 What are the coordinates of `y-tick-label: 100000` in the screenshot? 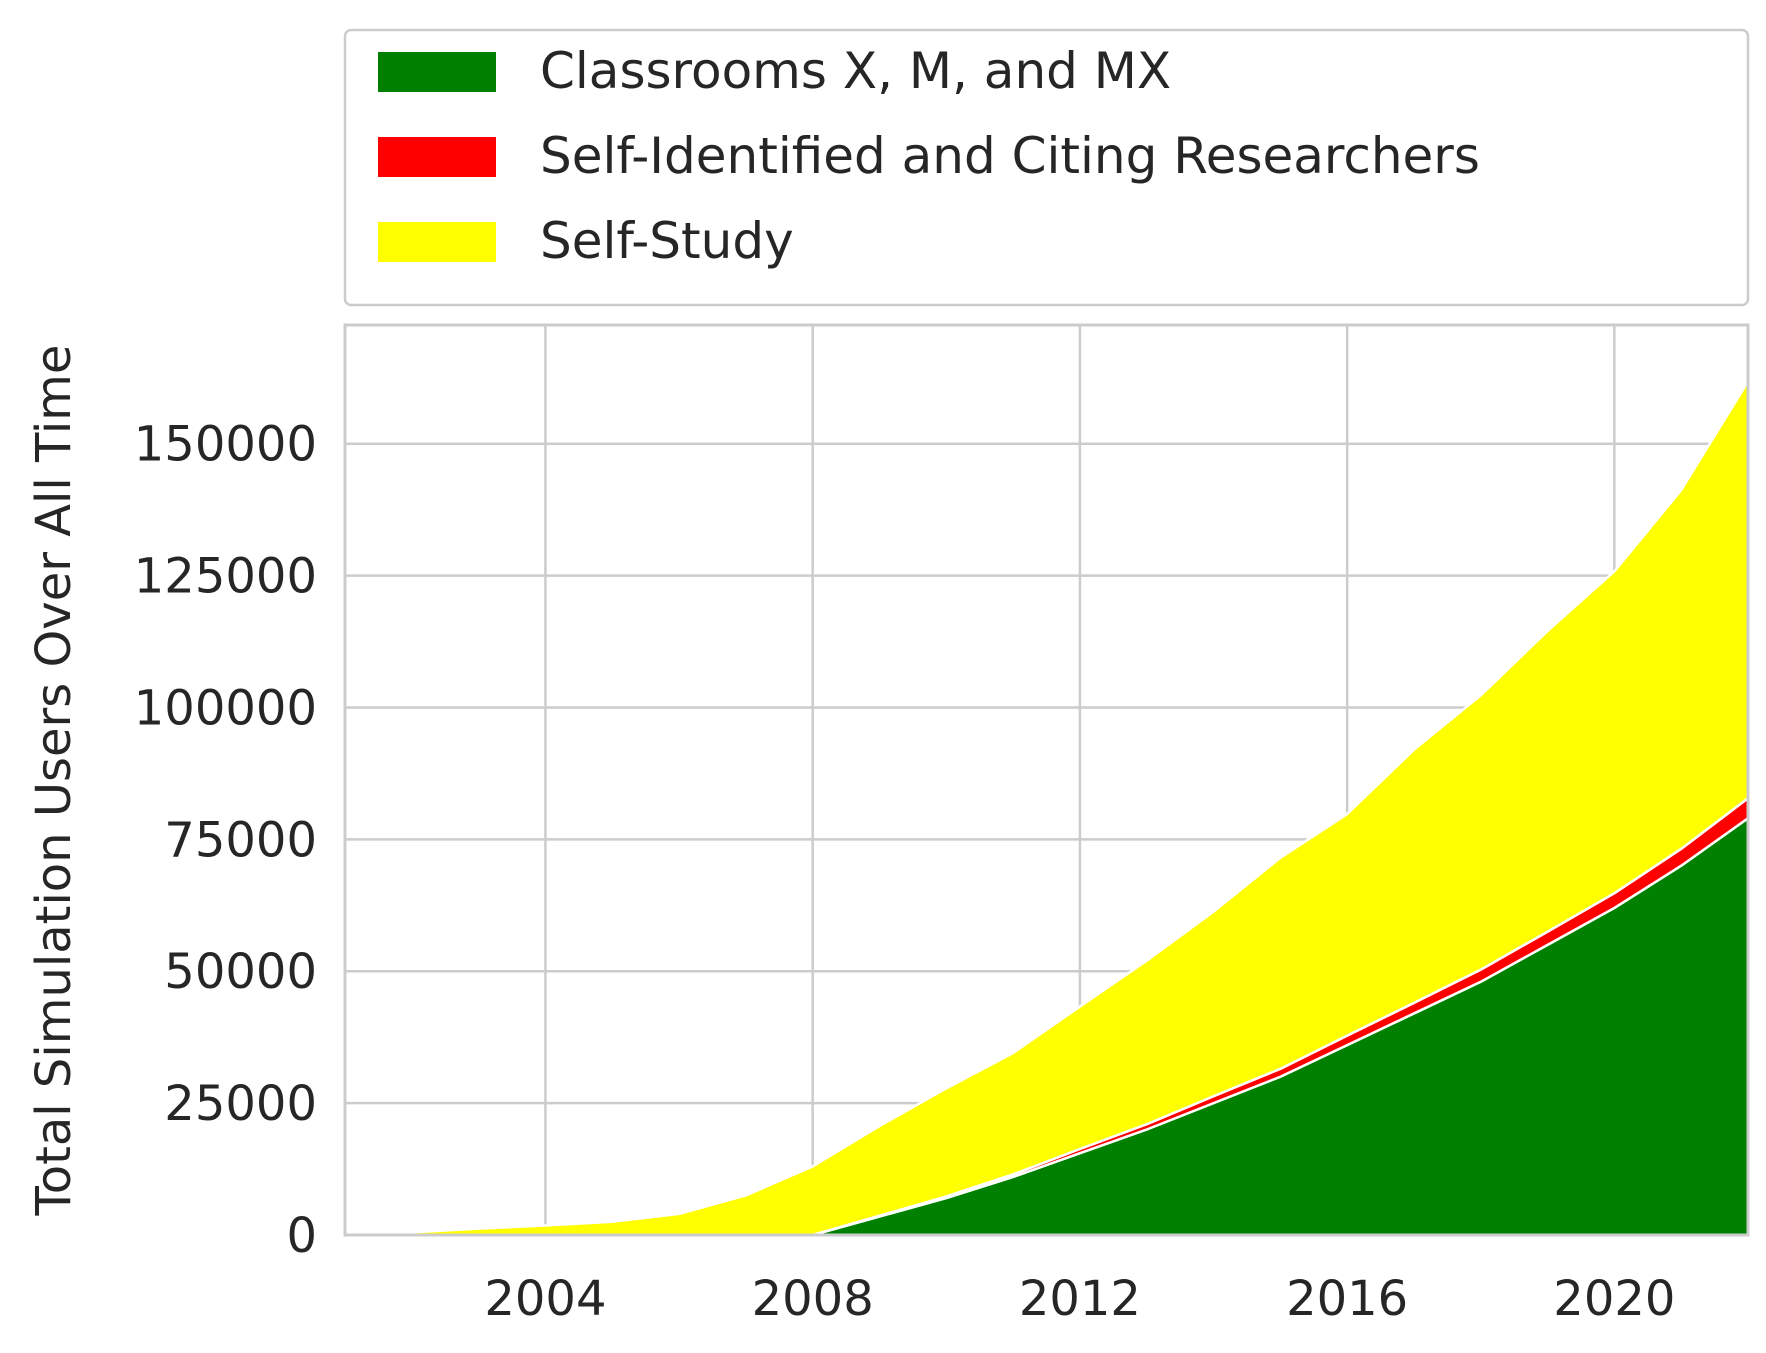 It's located at (225, 708).